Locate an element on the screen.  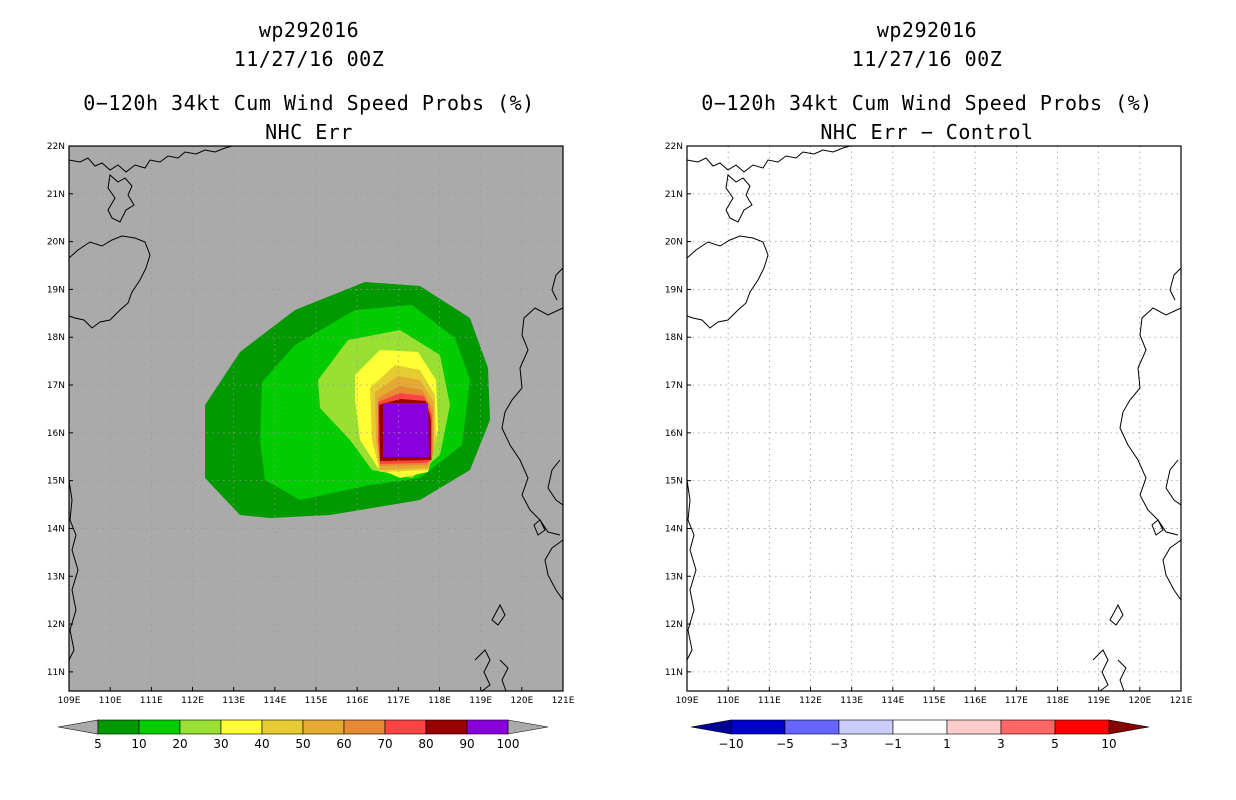
colorbar-label: −10 is located at coordinates (730, 744).